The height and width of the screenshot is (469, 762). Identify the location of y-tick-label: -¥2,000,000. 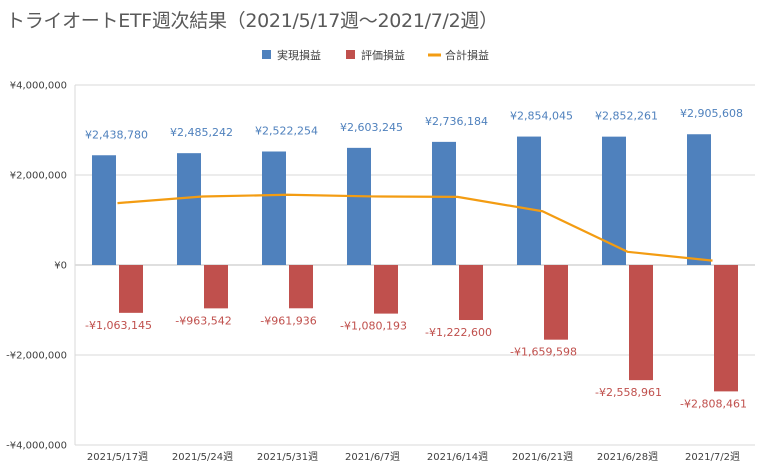
(36, 356).